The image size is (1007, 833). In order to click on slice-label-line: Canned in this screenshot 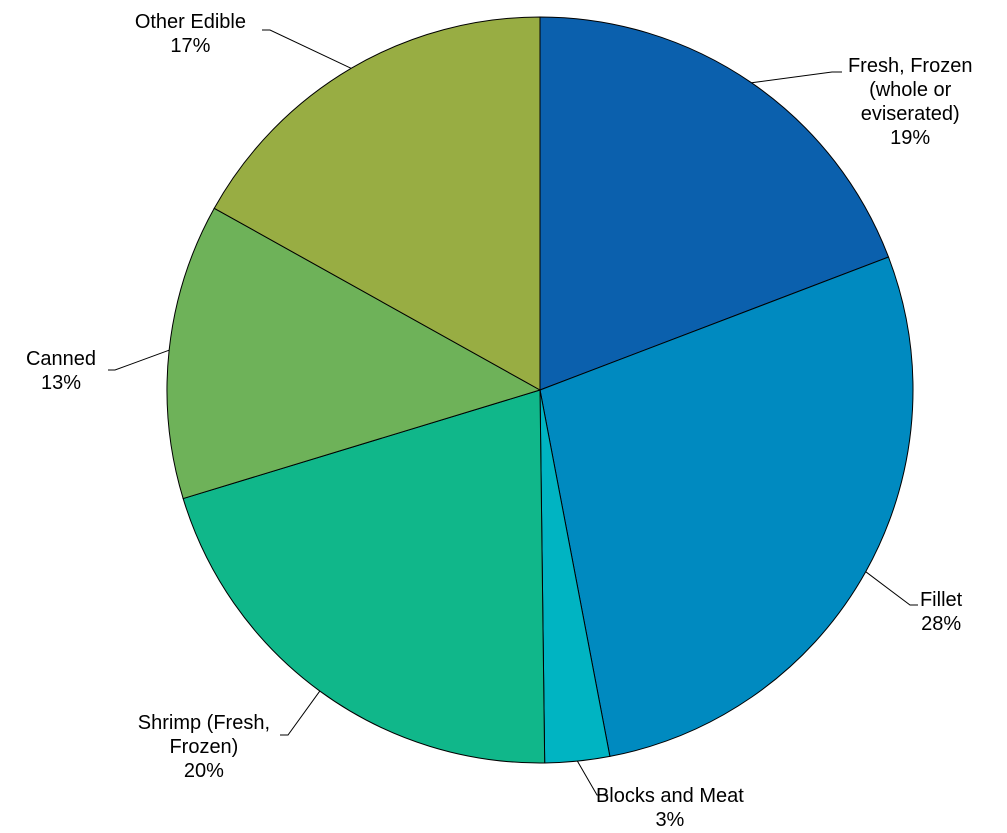, I will do `click(61, 359)`.